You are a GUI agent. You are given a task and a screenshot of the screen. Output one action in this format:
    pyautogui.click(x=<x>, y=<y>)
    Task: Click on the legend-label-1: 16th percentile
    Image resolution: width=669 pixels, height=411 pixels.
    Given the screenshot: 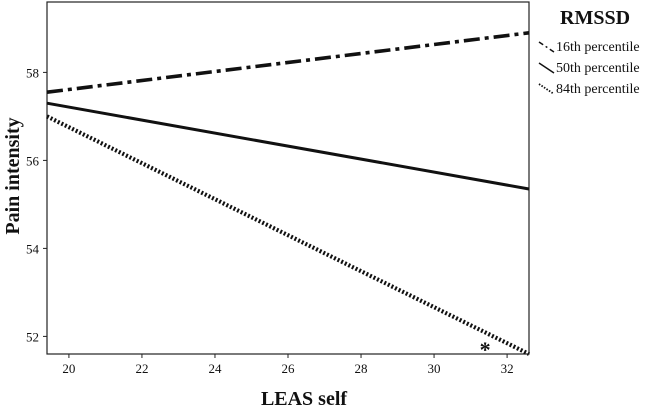 What is the action you would take?
    pyautogui.click(x=598, y=47)
    